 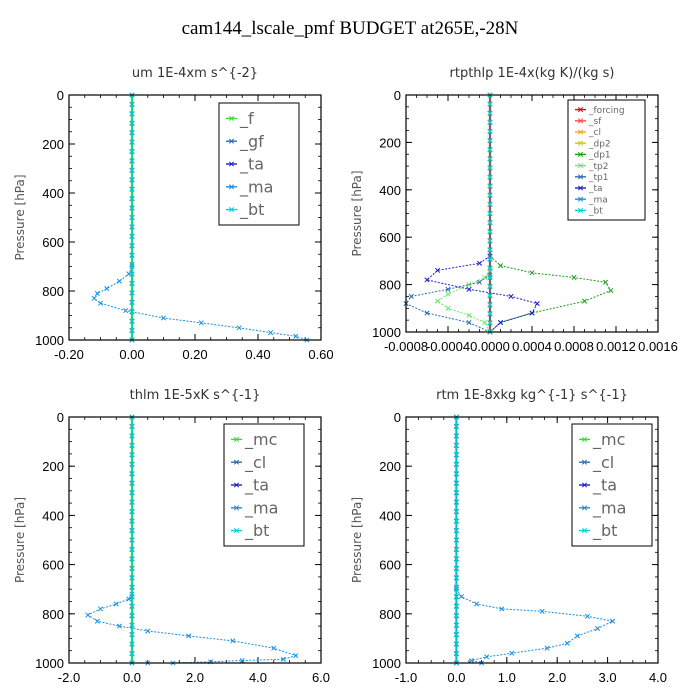 What do you see at coordinates (604, 486) in the screenshot?
I see `legend-entry: _ta` at bounding box center [604, 486].